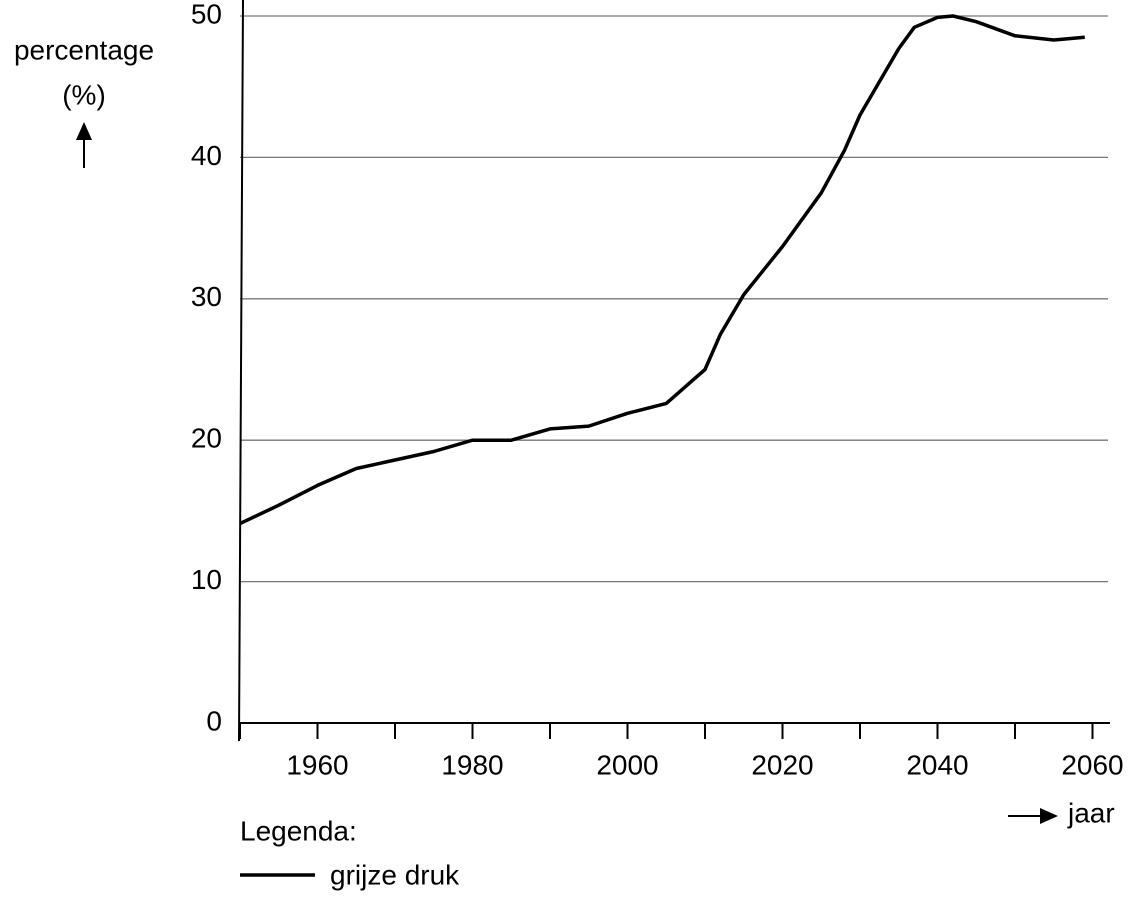  I want to click on x-tick-label: 1980, so click(472, 764).